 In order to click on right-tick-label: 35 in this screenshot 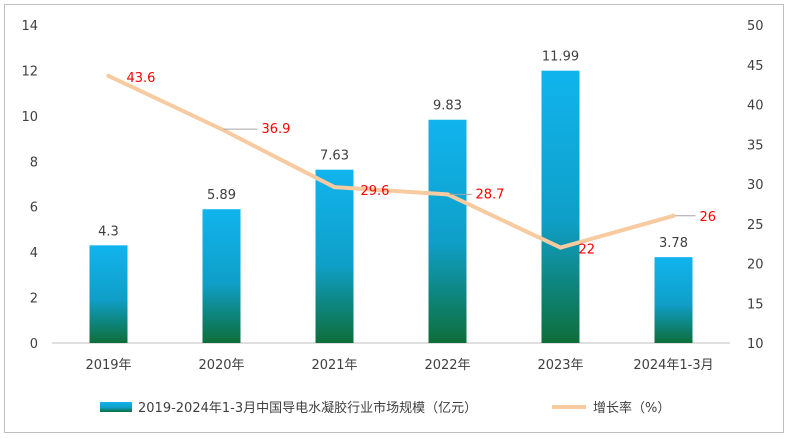, I will do `click(755, 145)`.